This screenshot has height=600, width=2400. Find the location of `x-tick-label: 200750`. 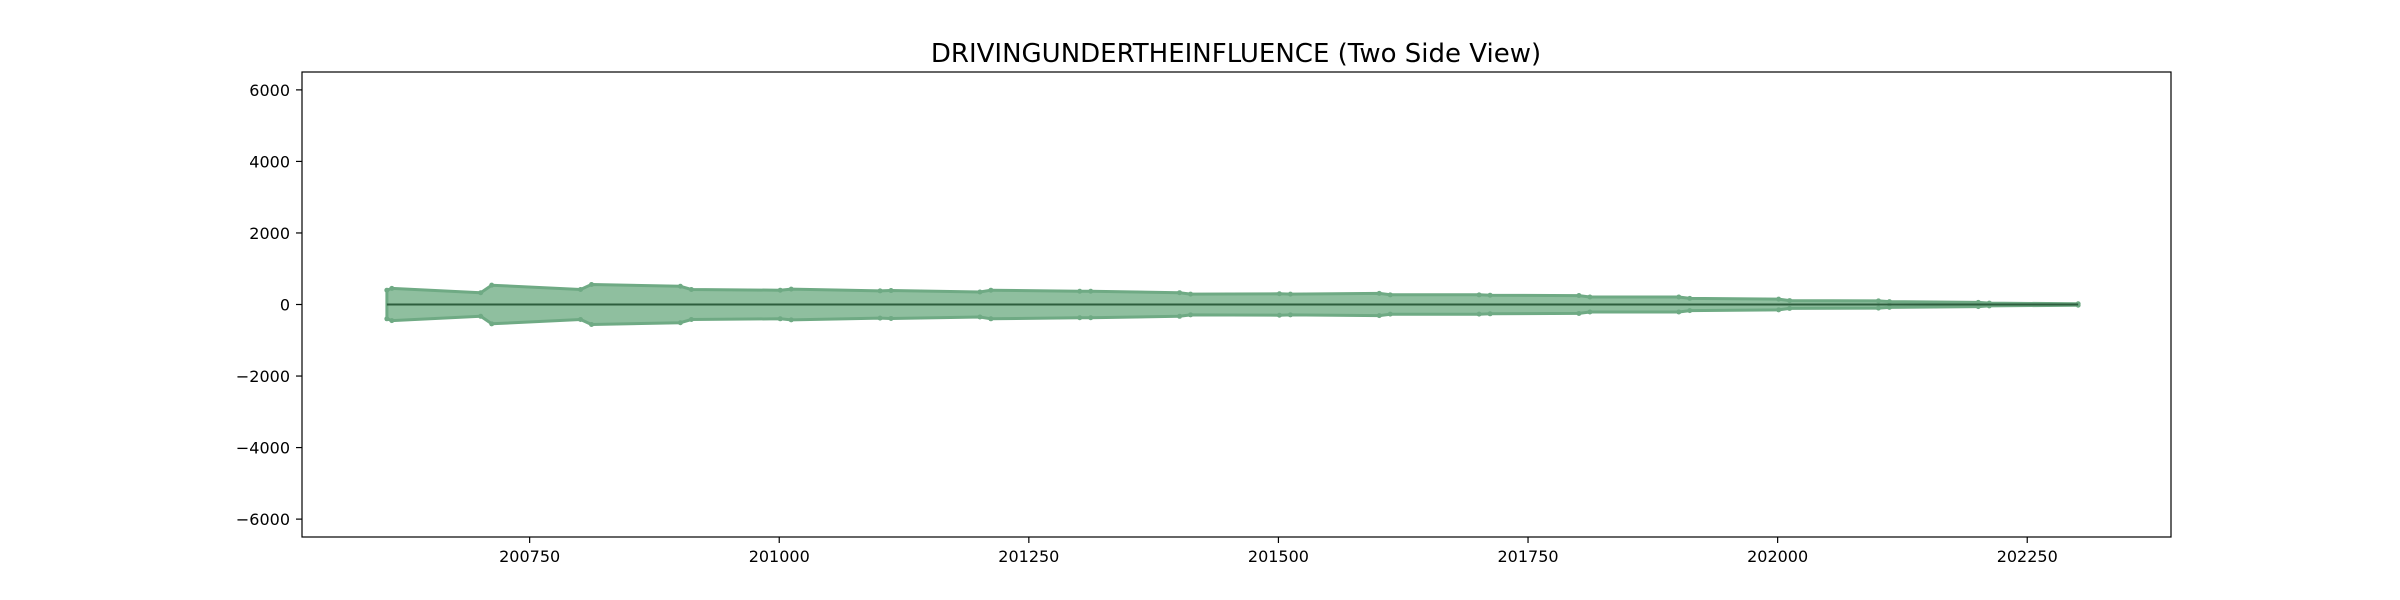

x-tick-label: 200750 is located at coordinates (529, 556).